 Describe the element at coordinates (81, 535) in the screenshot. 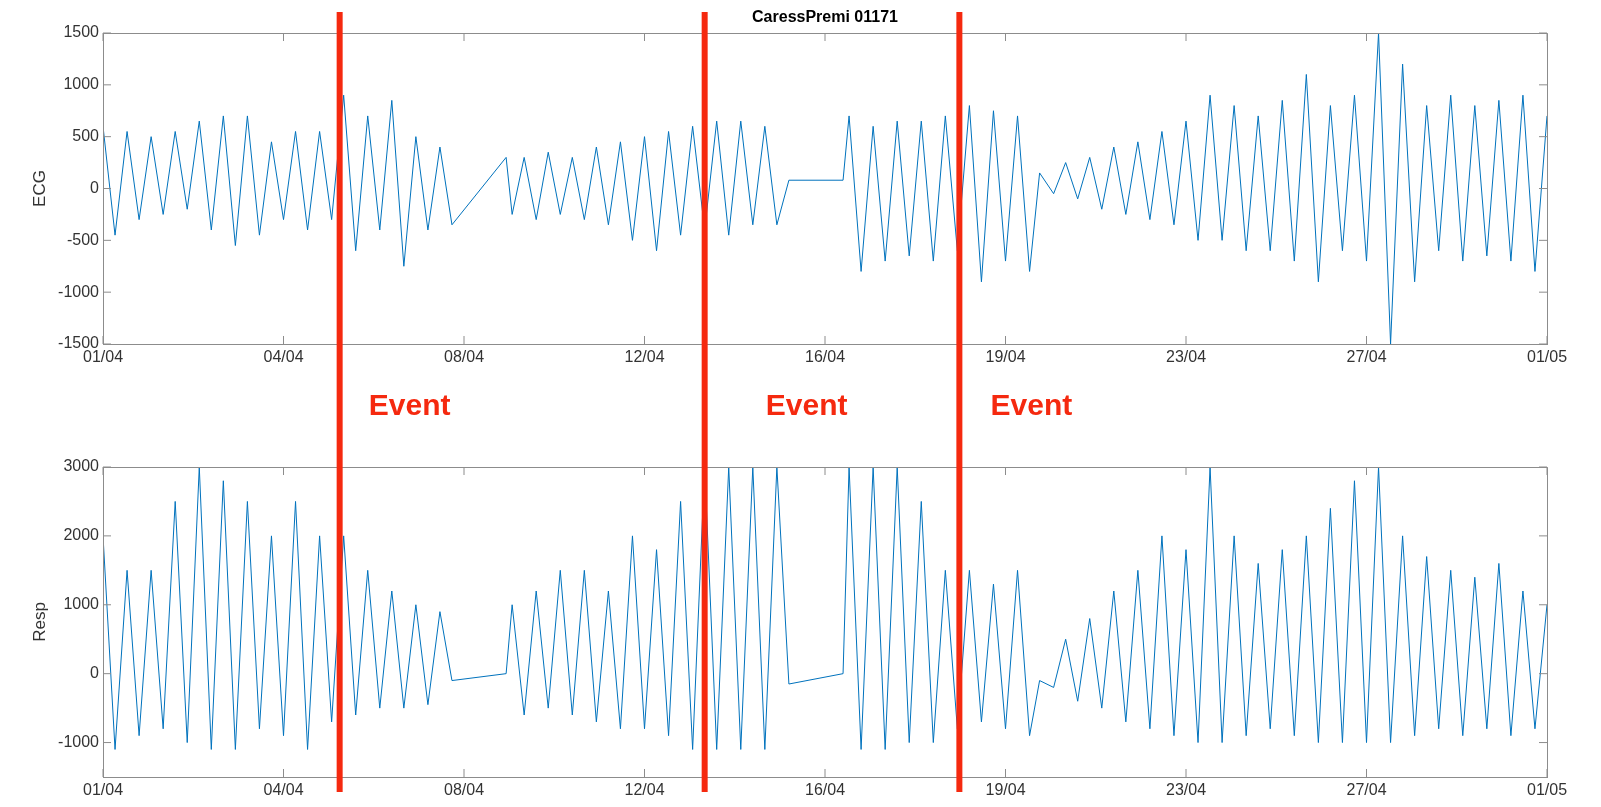

I see `y-tick-label: 2000` at that location.